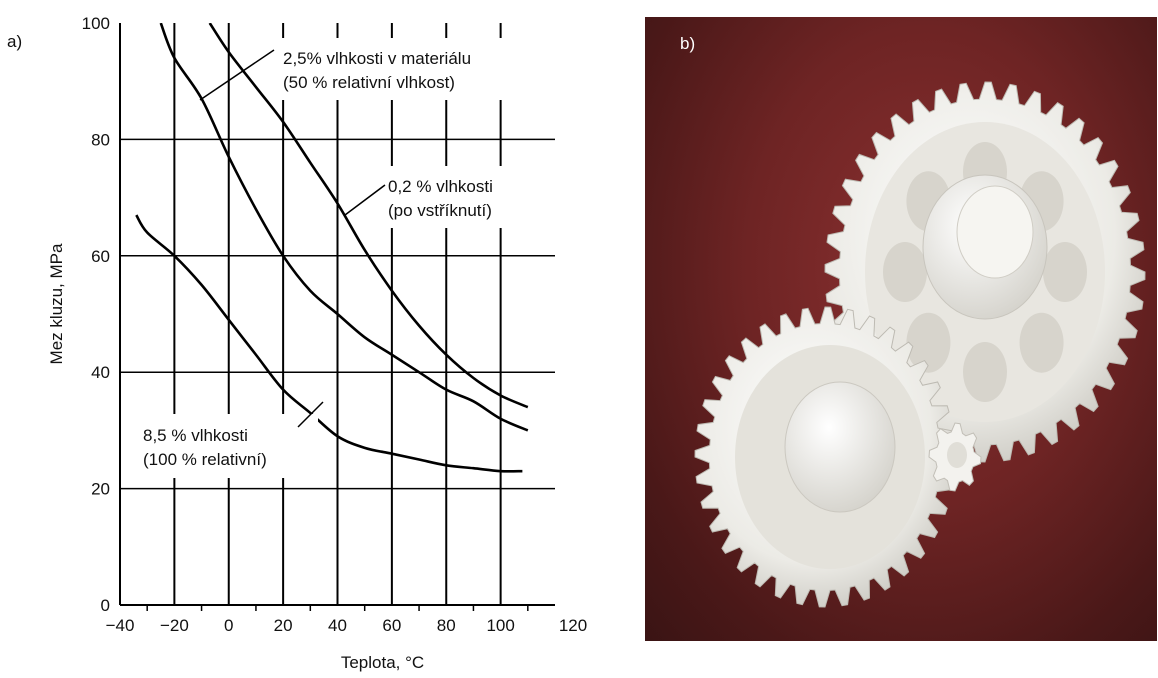  I want to click on annotation-text: (50 % relativní vlhkost), so click(369, 82).